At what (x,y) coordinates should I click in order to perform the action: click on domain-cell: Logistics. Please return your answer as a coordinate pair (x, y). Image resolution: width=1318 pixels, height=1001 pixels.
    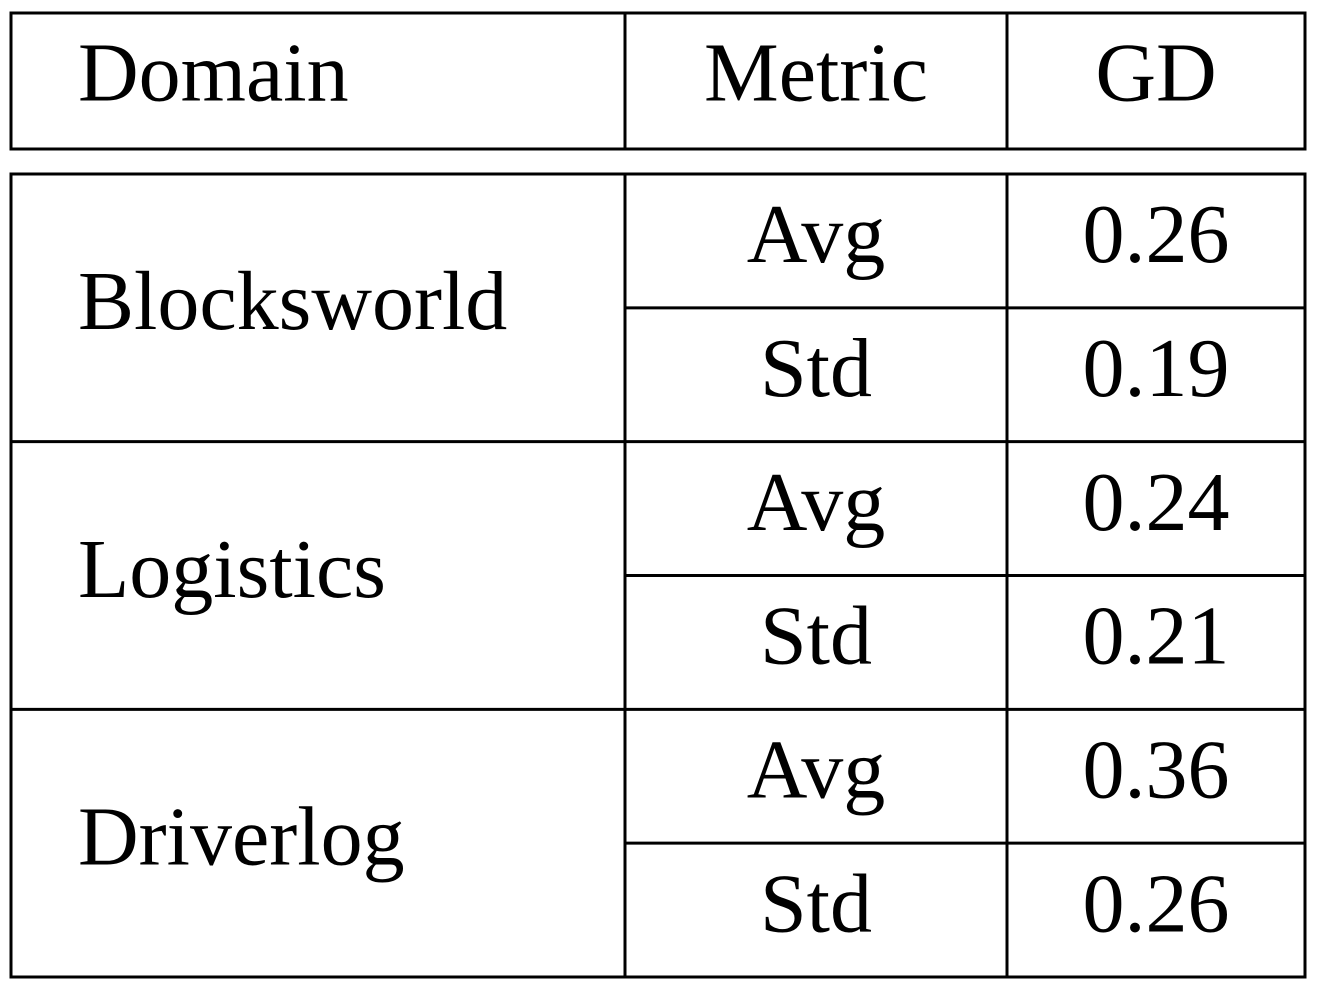
    Looking at the image, I should click on (232, 569).